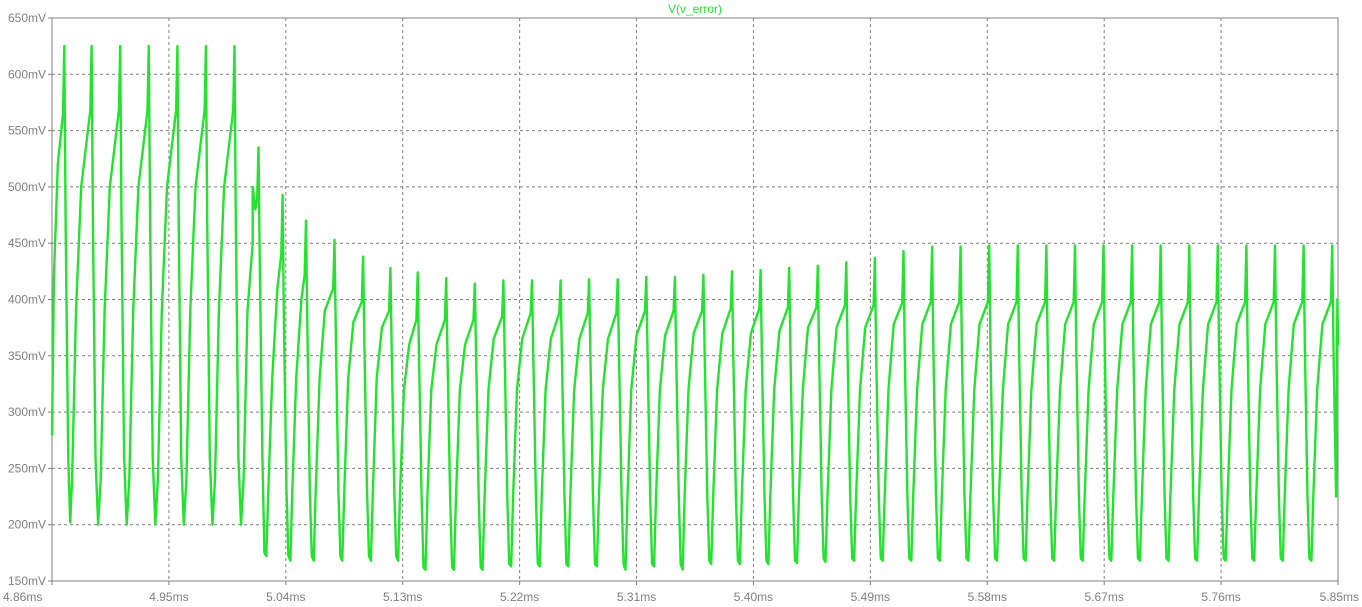 The height and width of the screenshot is (607, 1362). What do you see at coordinates (27, 187) in the screenshot?
I see `y-tick-label: 500mV` at bounding box center [27, 187].